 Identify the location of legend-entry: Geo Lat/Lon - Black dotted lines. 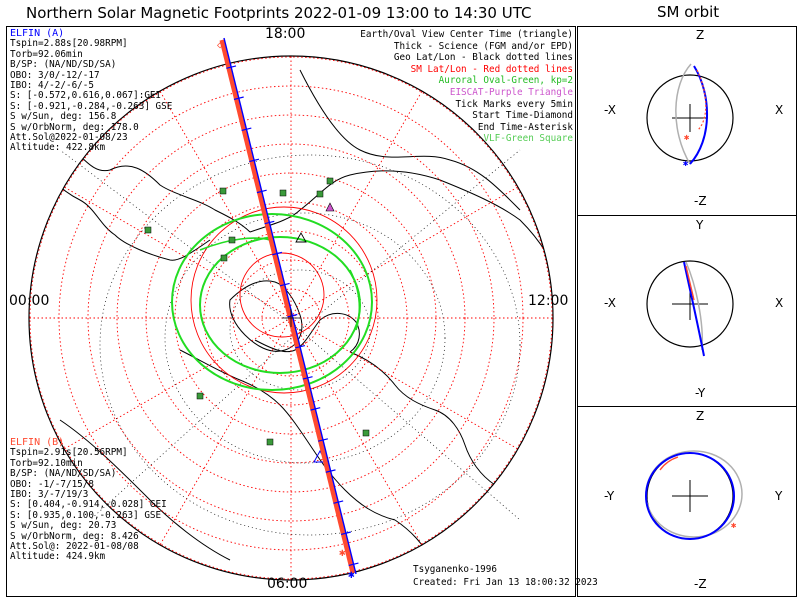
(483, 58).